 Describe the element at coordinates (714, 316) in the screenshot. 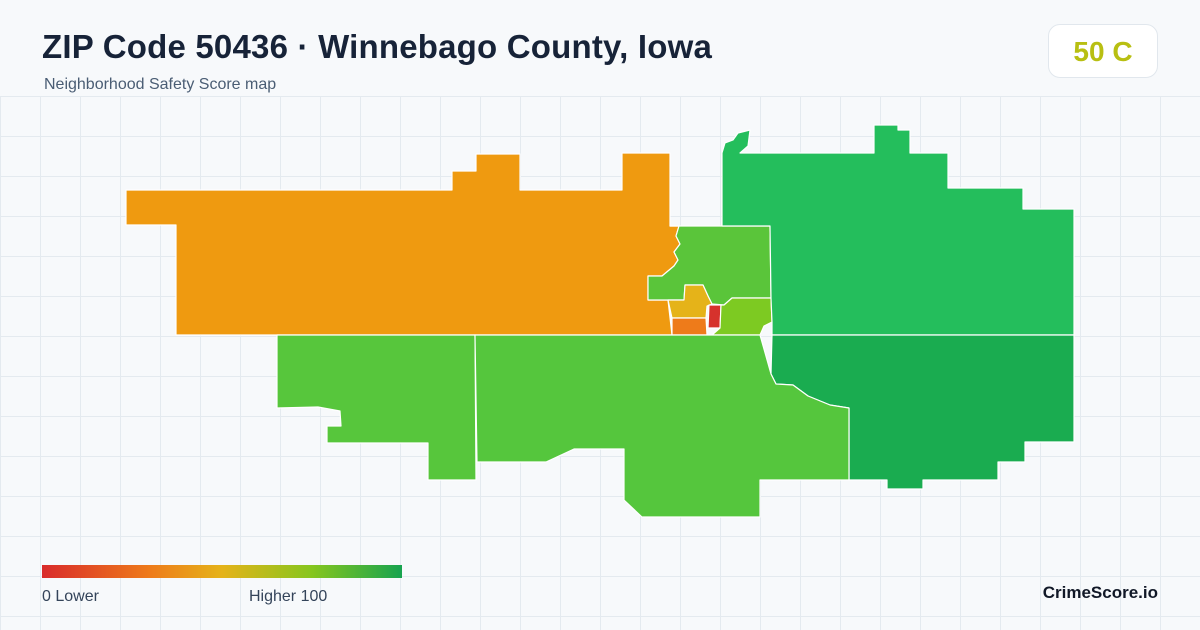

I see `downtown-core-region` at that location.